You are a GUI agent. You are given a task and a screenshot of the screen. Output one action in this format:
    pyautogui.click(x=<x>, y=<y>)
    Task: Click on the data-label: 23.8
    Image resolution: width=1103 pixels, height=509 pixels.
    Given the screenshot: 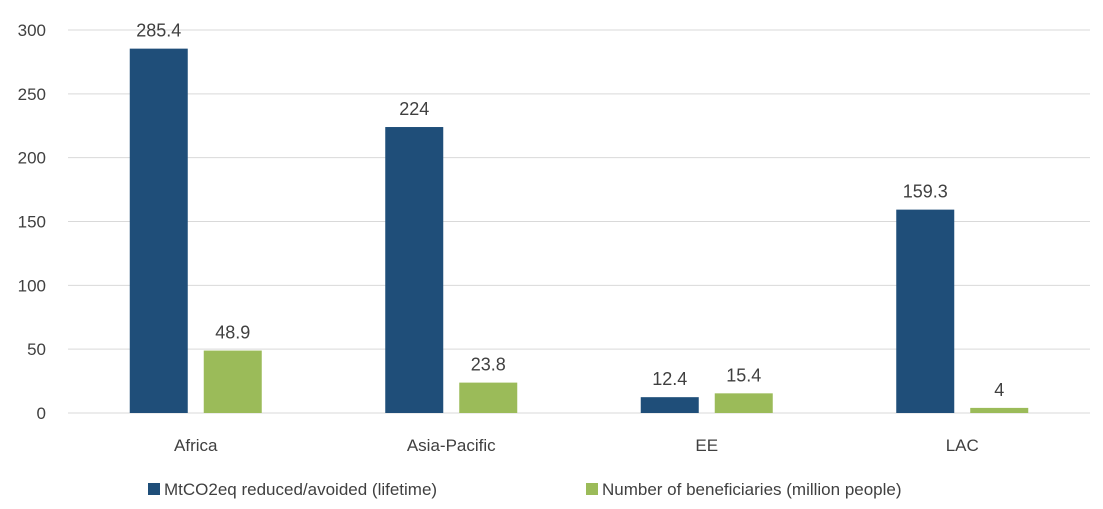 What is the action you would take?
    pyautogui.click(x=488, y=365)
    